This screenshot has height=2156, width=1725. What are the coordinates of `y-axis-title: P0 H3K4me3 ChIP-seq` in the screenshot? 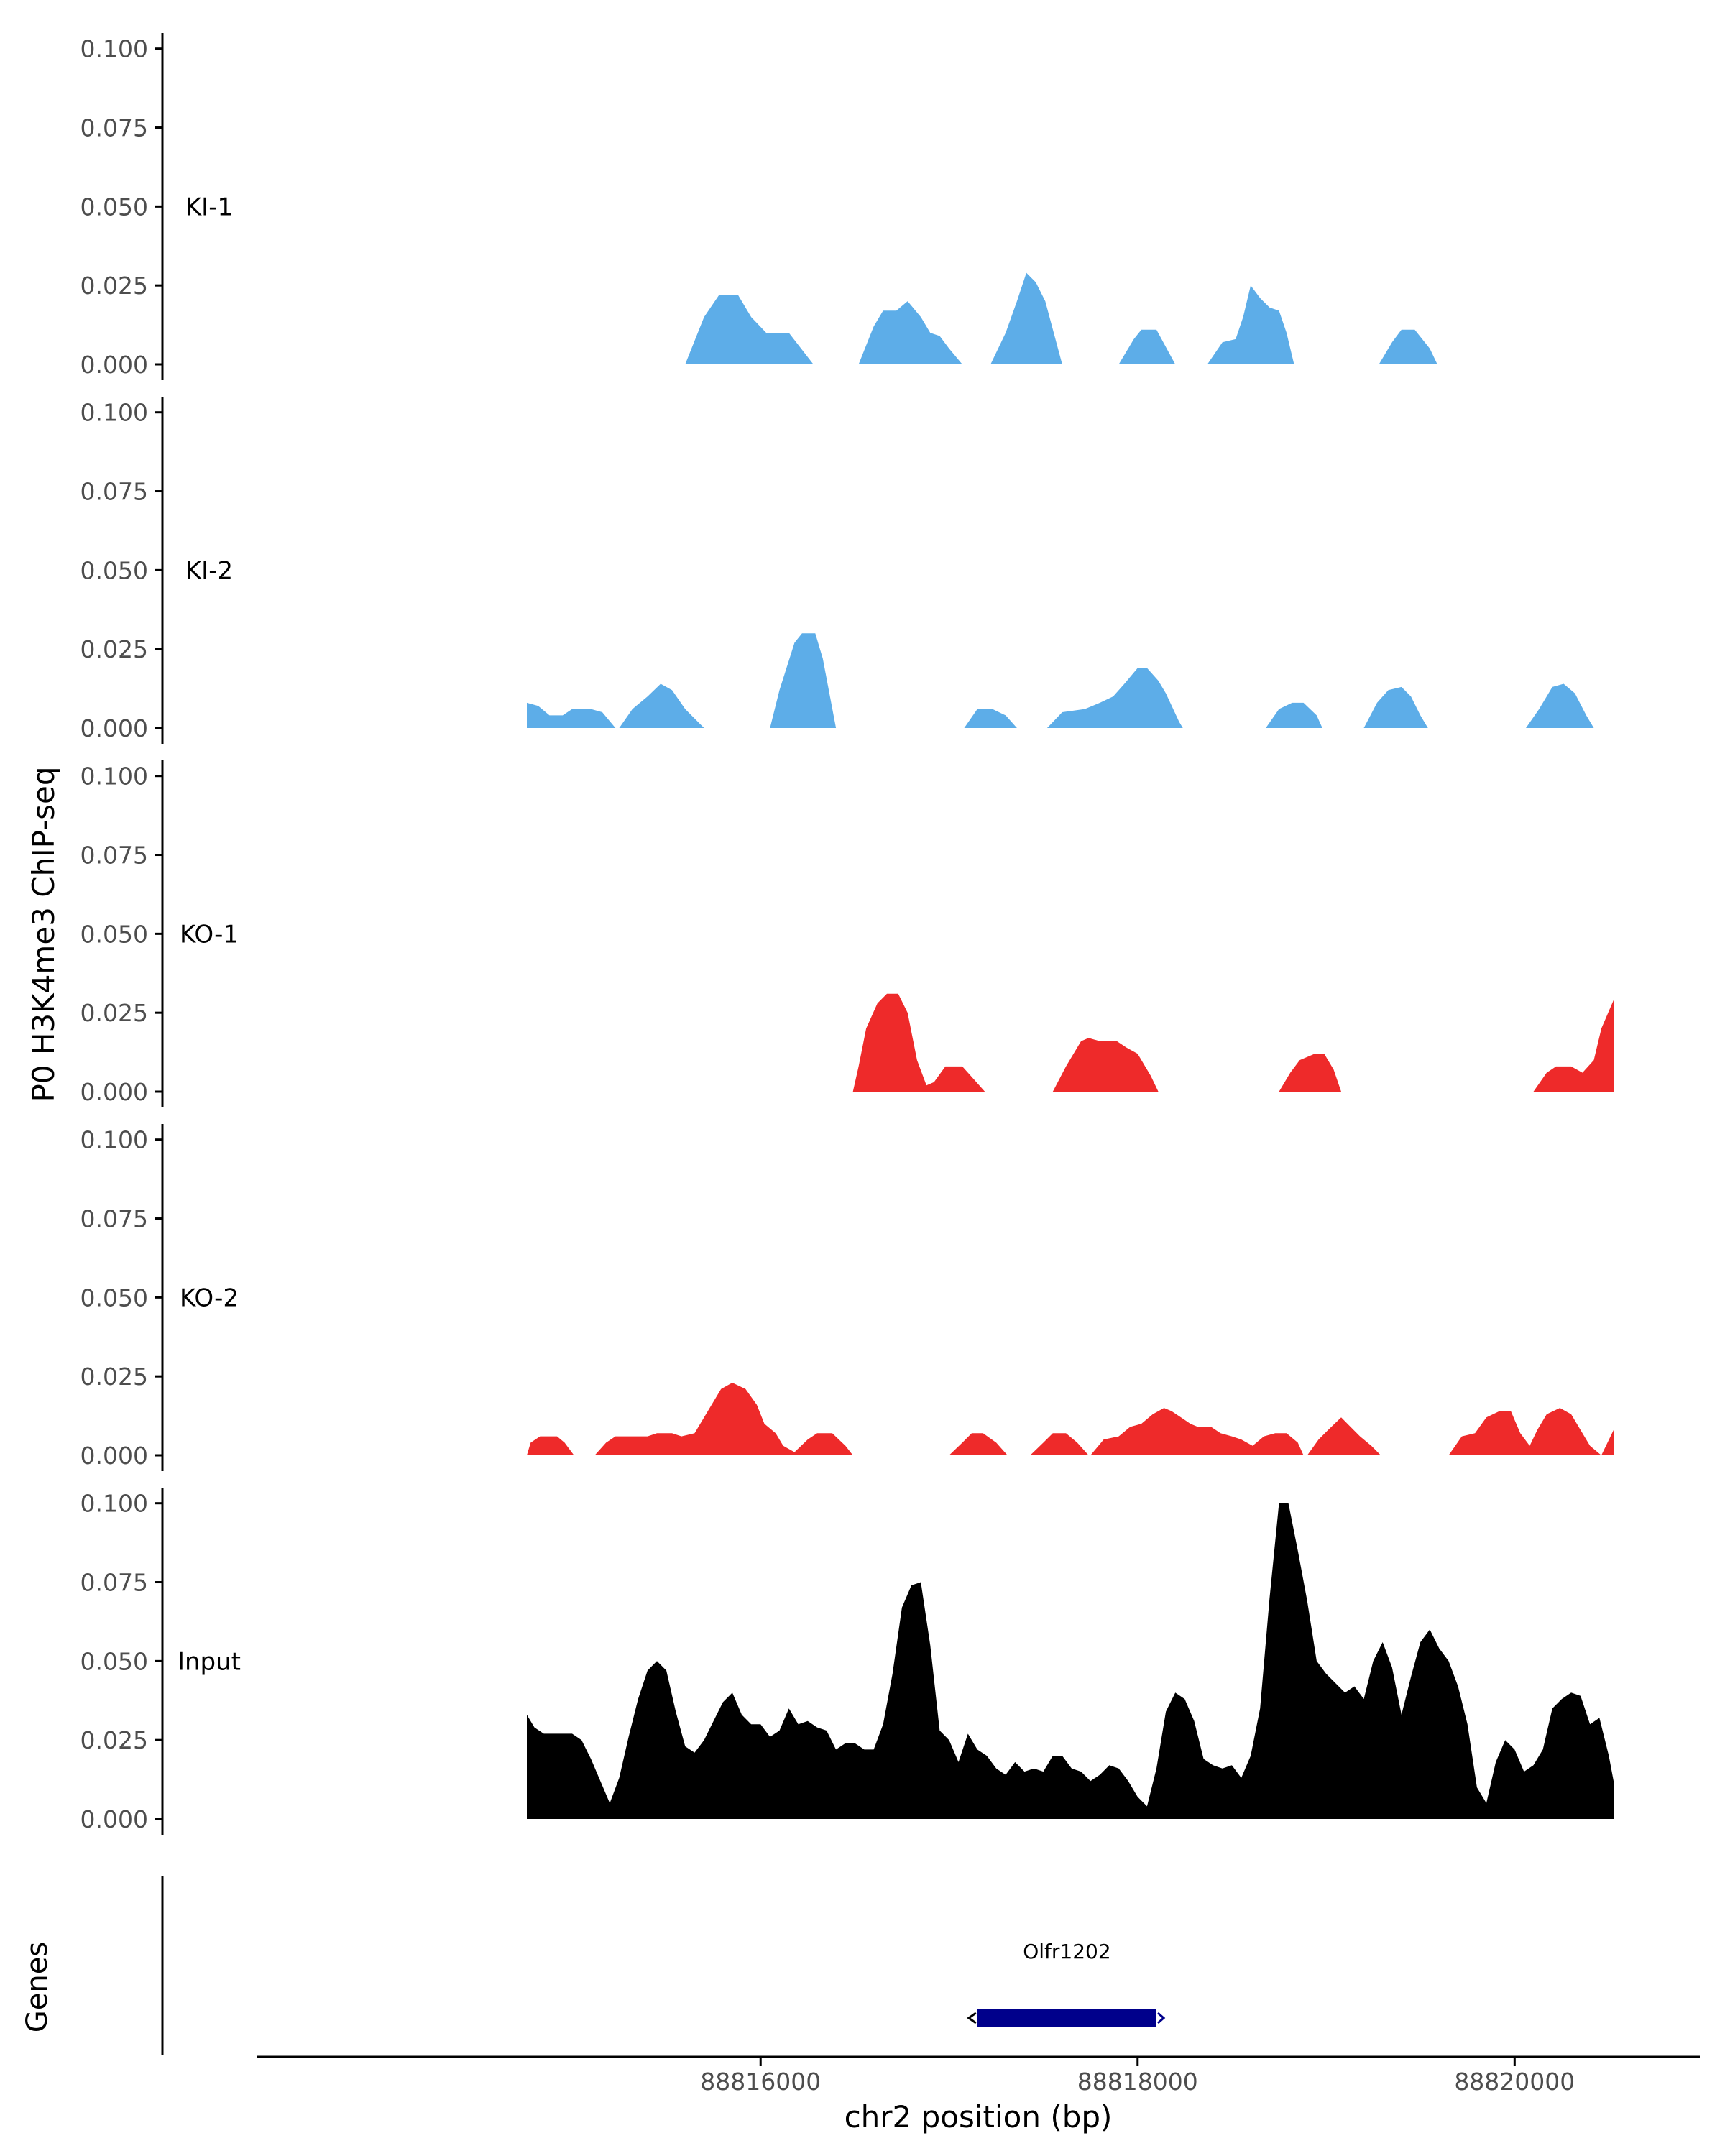 It's located at (43, 934).